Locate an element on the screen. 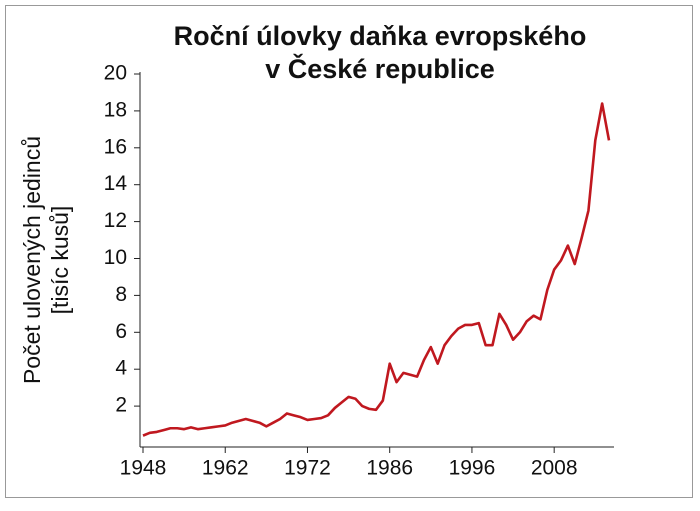 This screenshot has width=700, height=511. x-tick-label: 1972 is located at coordinates (307, 468).